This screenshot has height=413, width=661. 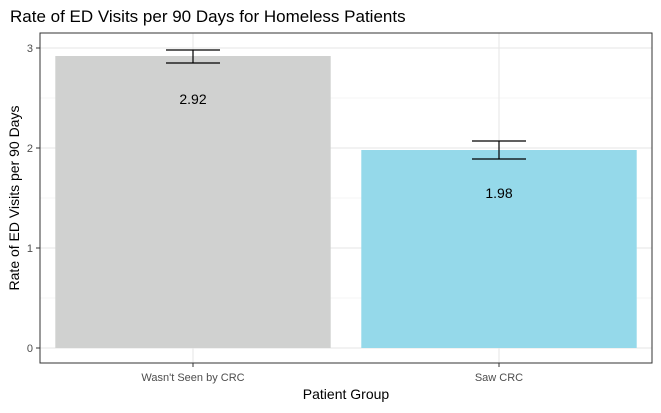 What do you see at coordinates (30, 249) in the screenshot?
I see `y-tick-label: 1` at bounding box center [30, 249].